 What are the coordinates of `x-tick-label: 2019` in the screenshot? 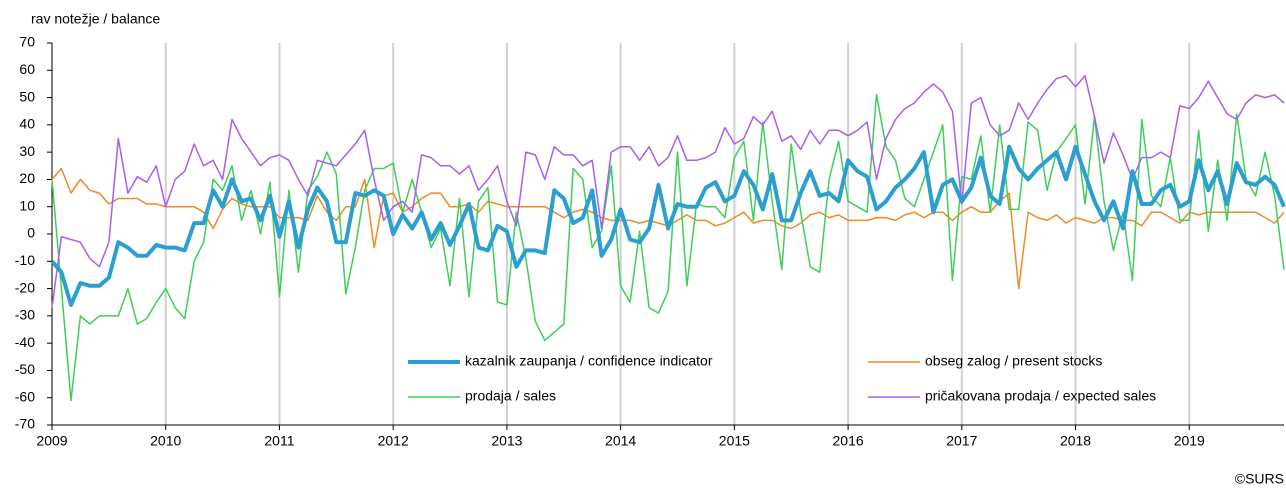 It's located at (1189, 441).